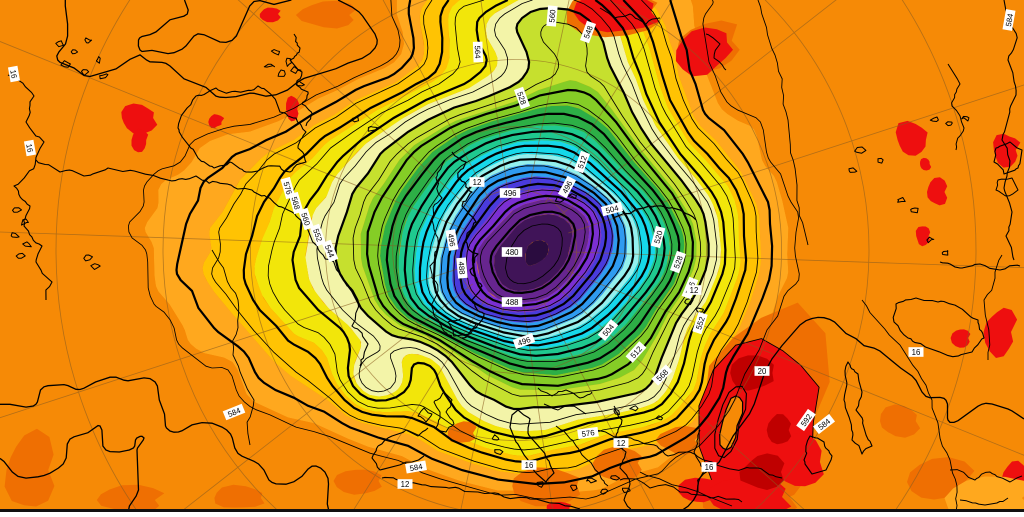  What do you see at coordinates (512, 252) in the screenshot?
I see `svg-text: 480` at bounding box center [512, 252].